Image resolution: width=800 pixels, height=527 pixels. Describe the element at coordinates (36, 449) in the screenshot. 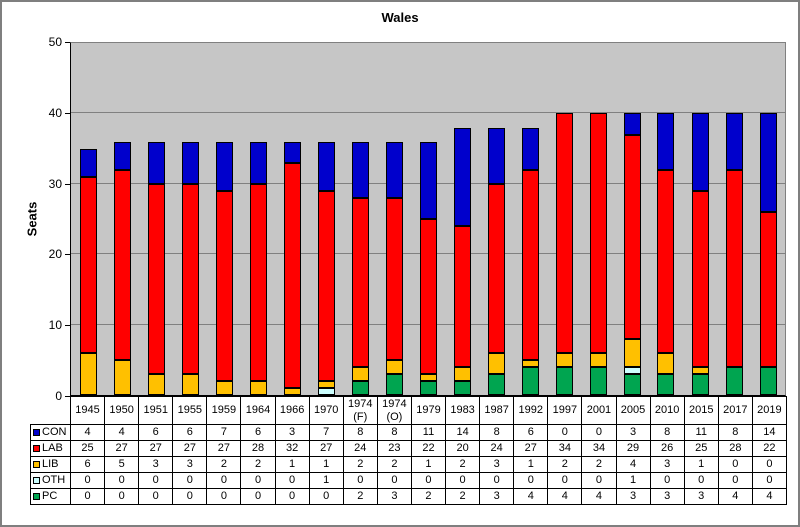

I see `legend-swatch-lab` at that location.